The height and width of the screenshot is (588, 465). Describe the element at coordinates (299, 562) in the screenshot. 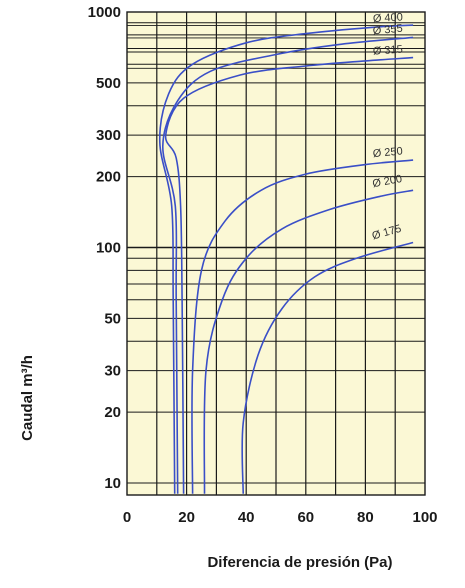

I see `x-axis-title: Diferencia de presión (Pa)` at that location.